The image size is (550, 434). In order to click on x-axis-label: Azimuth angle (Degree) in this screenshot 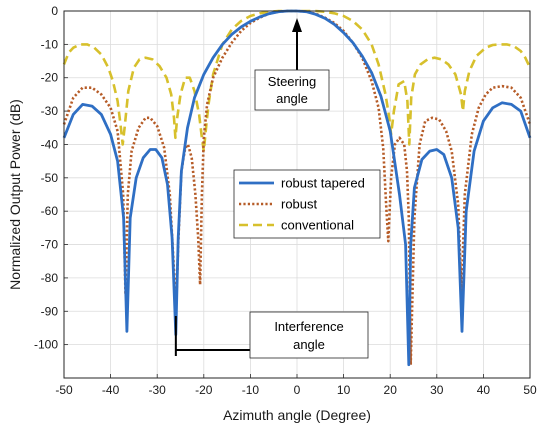, I will do `click(297, 415)`.